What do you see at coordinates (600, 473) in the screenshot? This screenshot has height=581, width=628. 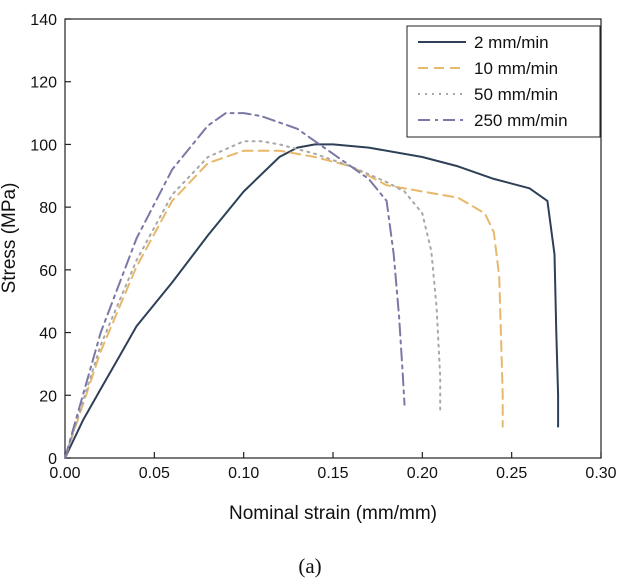 I see `x-tick-label: 0.30` at bounding box center [600, 473].